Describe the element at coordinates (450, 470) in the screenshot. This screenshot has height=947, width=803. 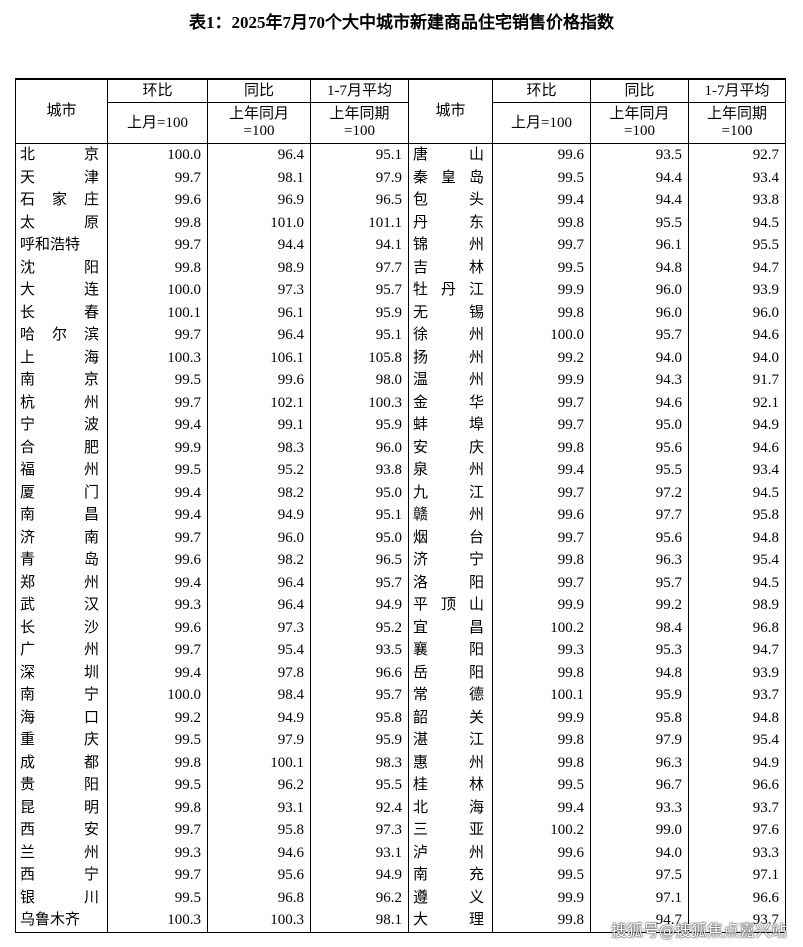
I see `city-cell: 泉州` at that location.